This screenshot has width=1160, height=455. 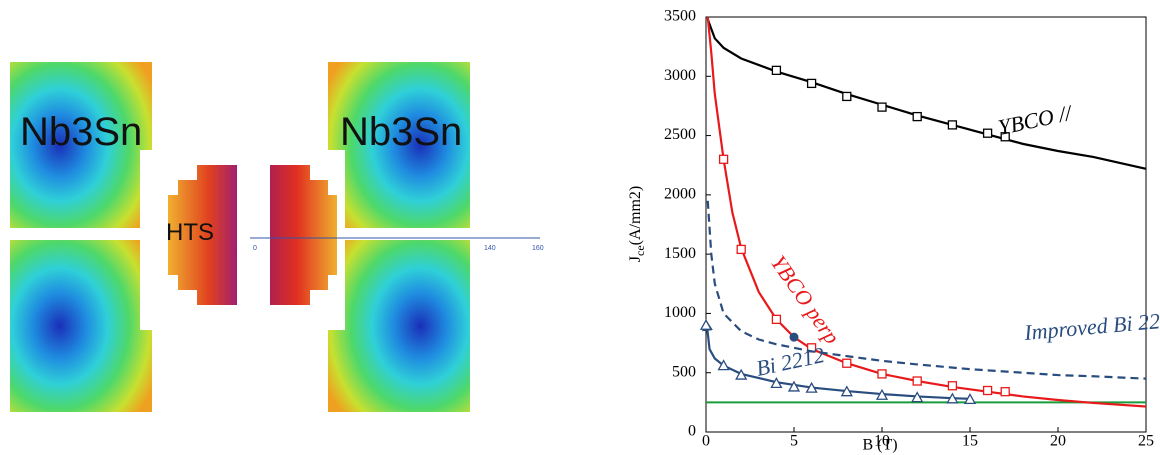 What do you see at coordinates (1146, 441) in the screenshot?
I see `x-tick-label: 25` at bounding box center [1146, 441].